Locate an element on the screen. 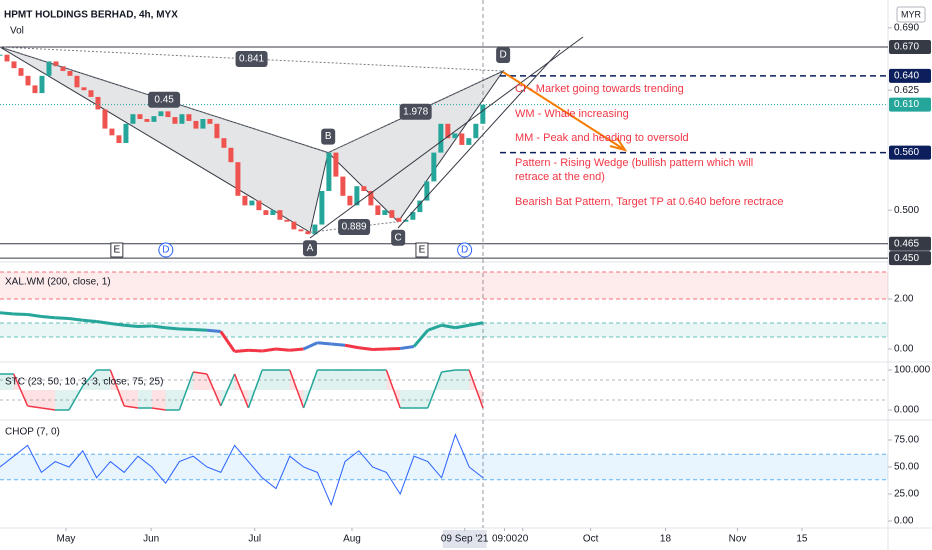 This screenshot has width=932, height=550. y-tick-label: 100.000 is located at coordinates (912, 370).